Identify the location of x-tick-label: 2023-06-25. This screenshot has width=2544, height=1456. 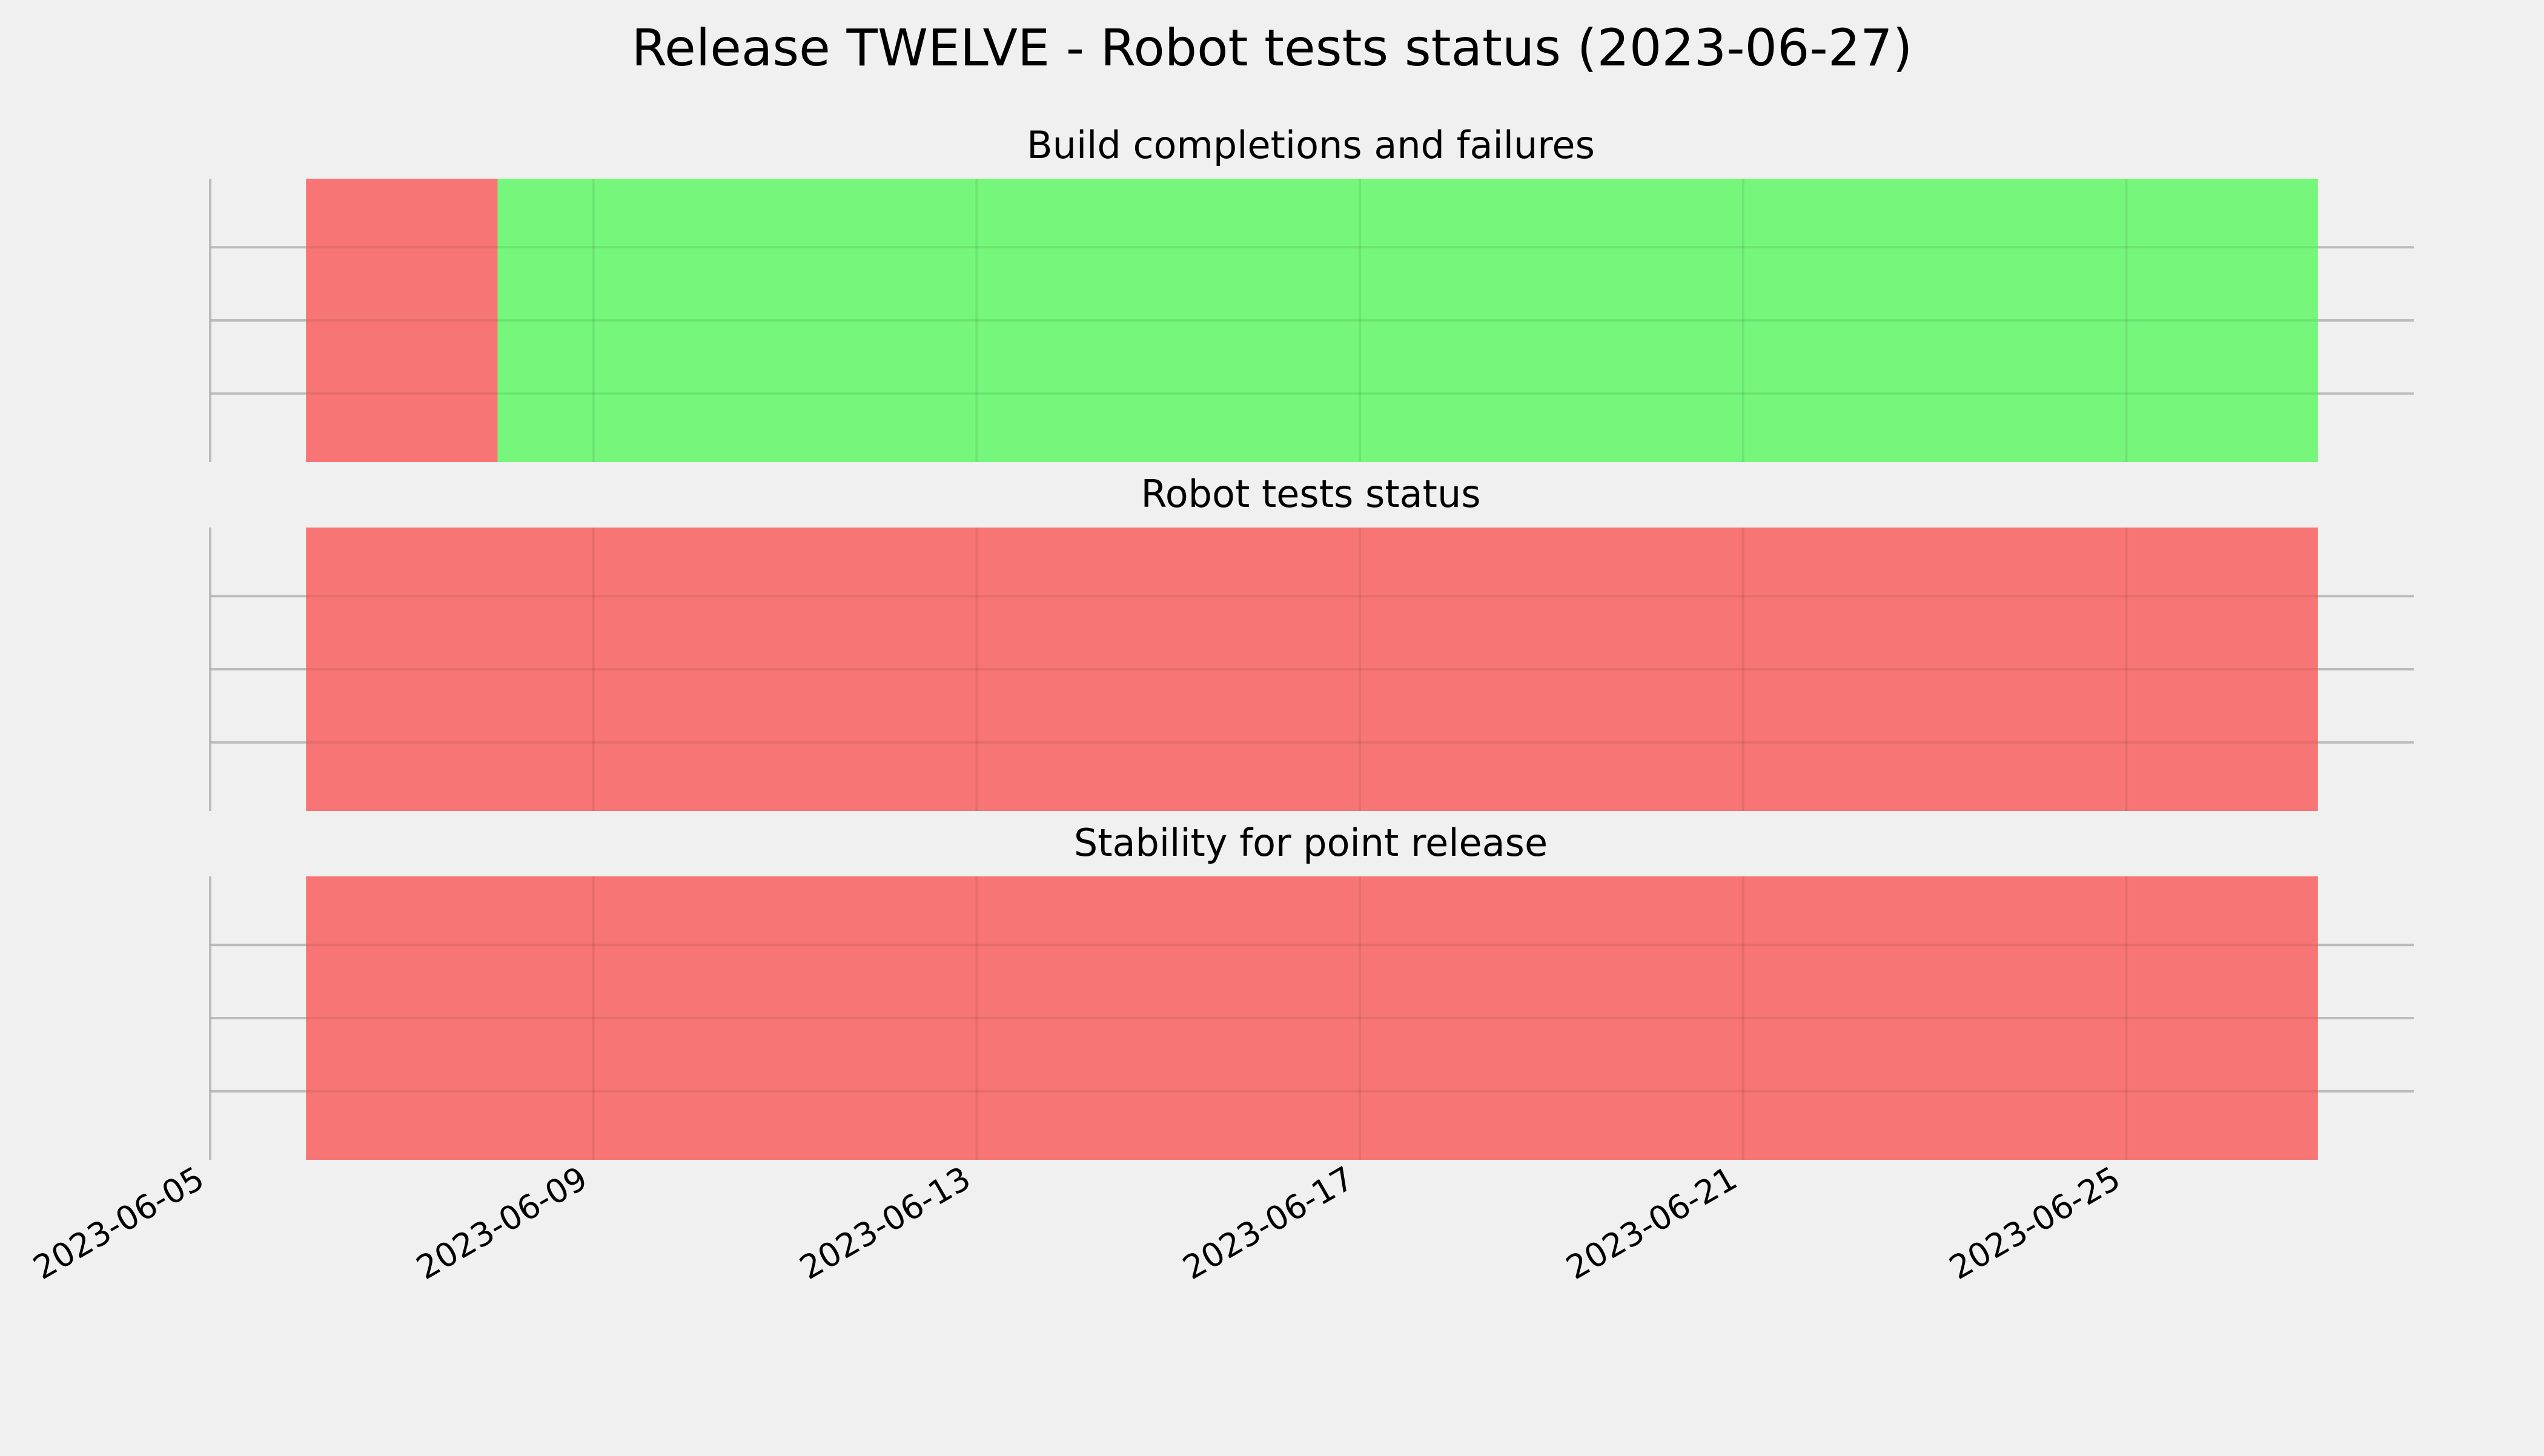
(2035, 1223).